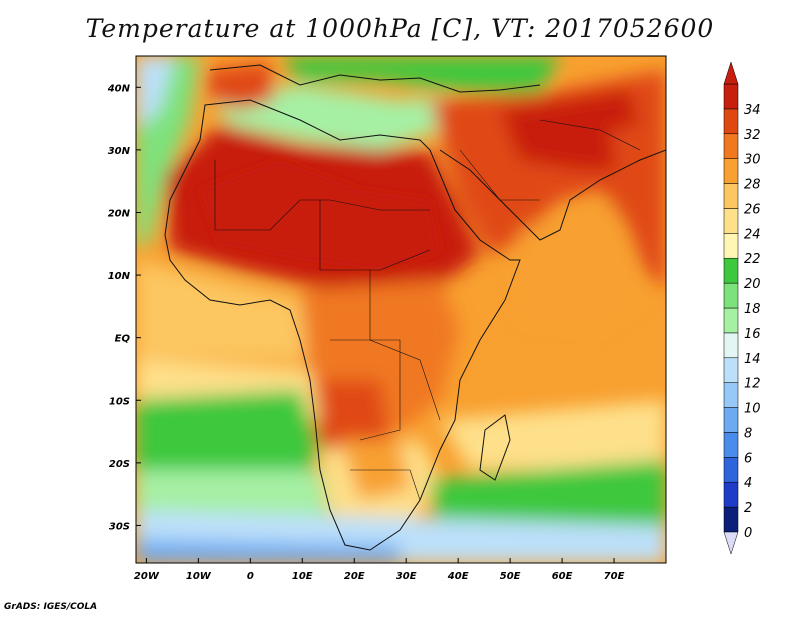  I want to click on iran-core, so click(575, 130).